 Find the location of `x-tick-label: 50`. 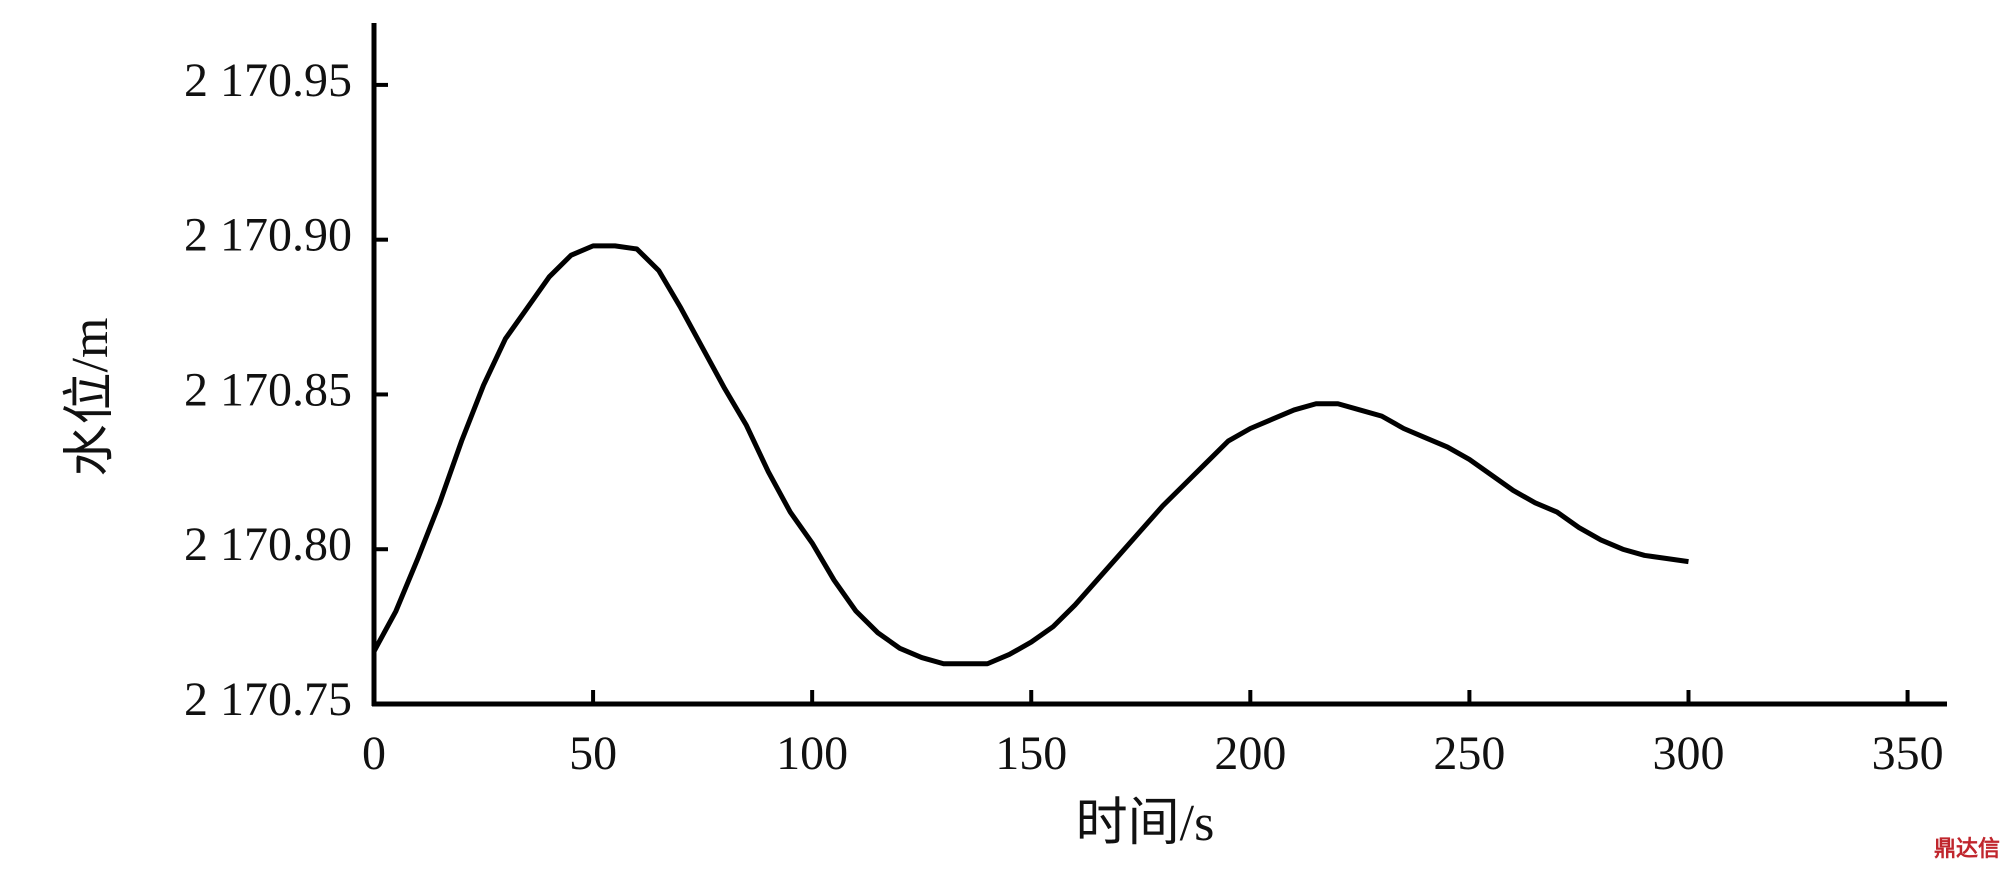

x-tick-label: 50 is located at coordinates (593, 753).